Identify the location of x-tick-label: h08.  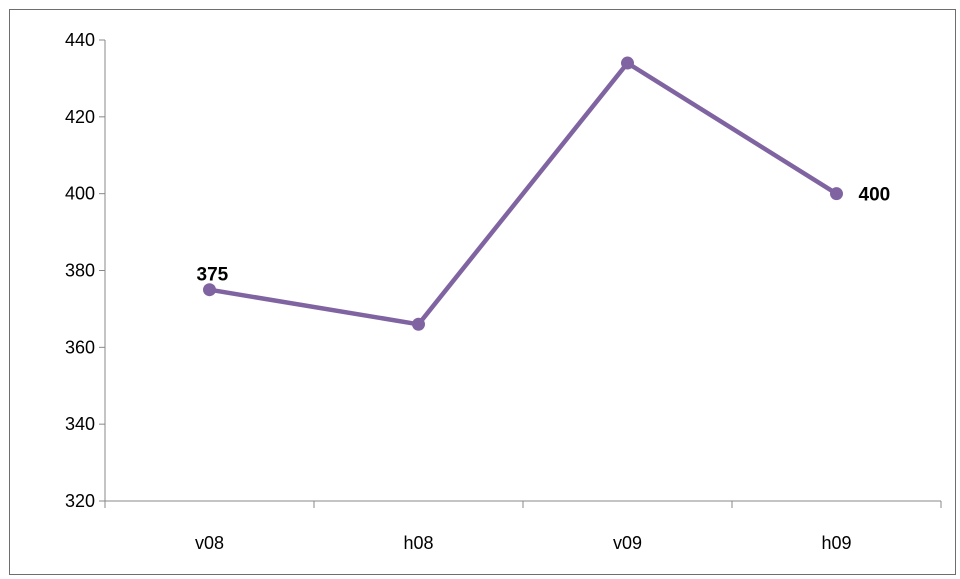
(418, 543).